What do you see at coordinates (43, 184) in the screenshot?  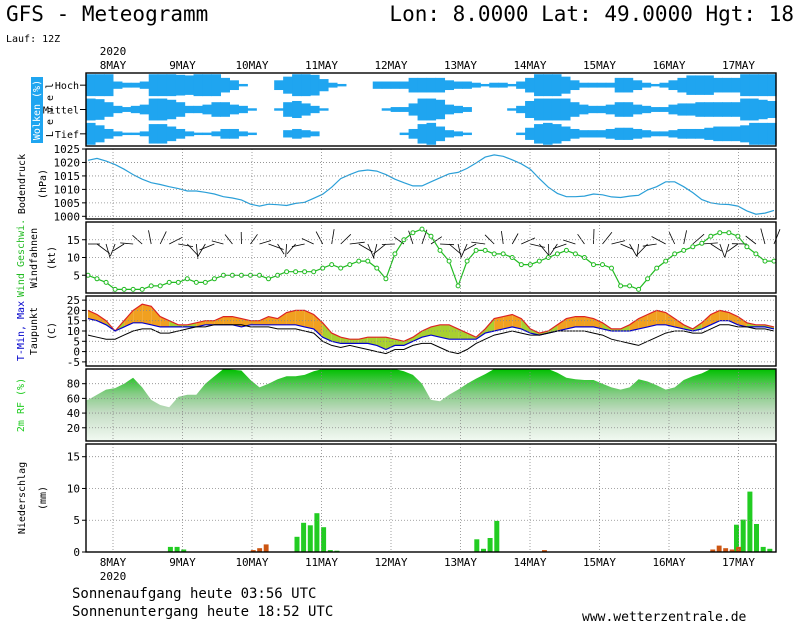 I see `pressure-unit: (hPa)` at bounding box center [43, 184].